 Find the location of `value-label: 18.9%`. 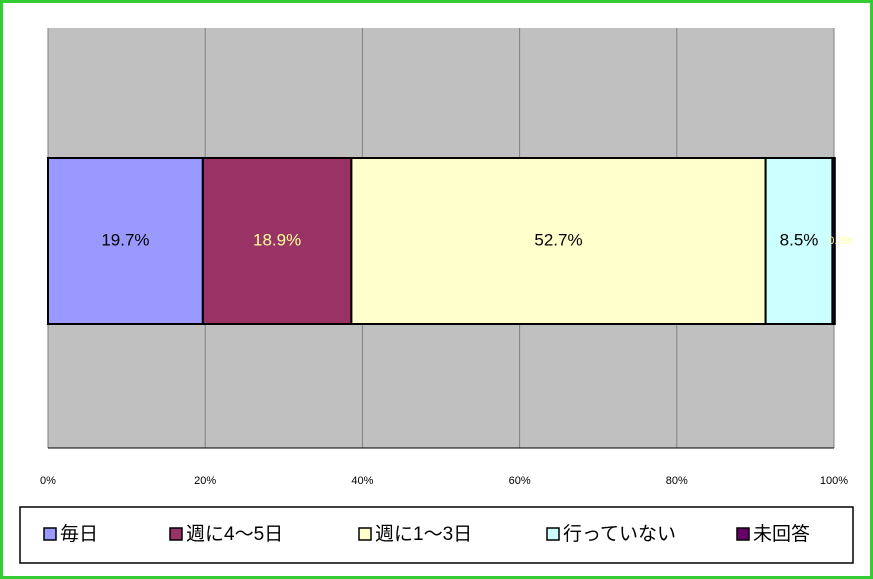

value-label: 18.9% is located at coordinates (277, 239).